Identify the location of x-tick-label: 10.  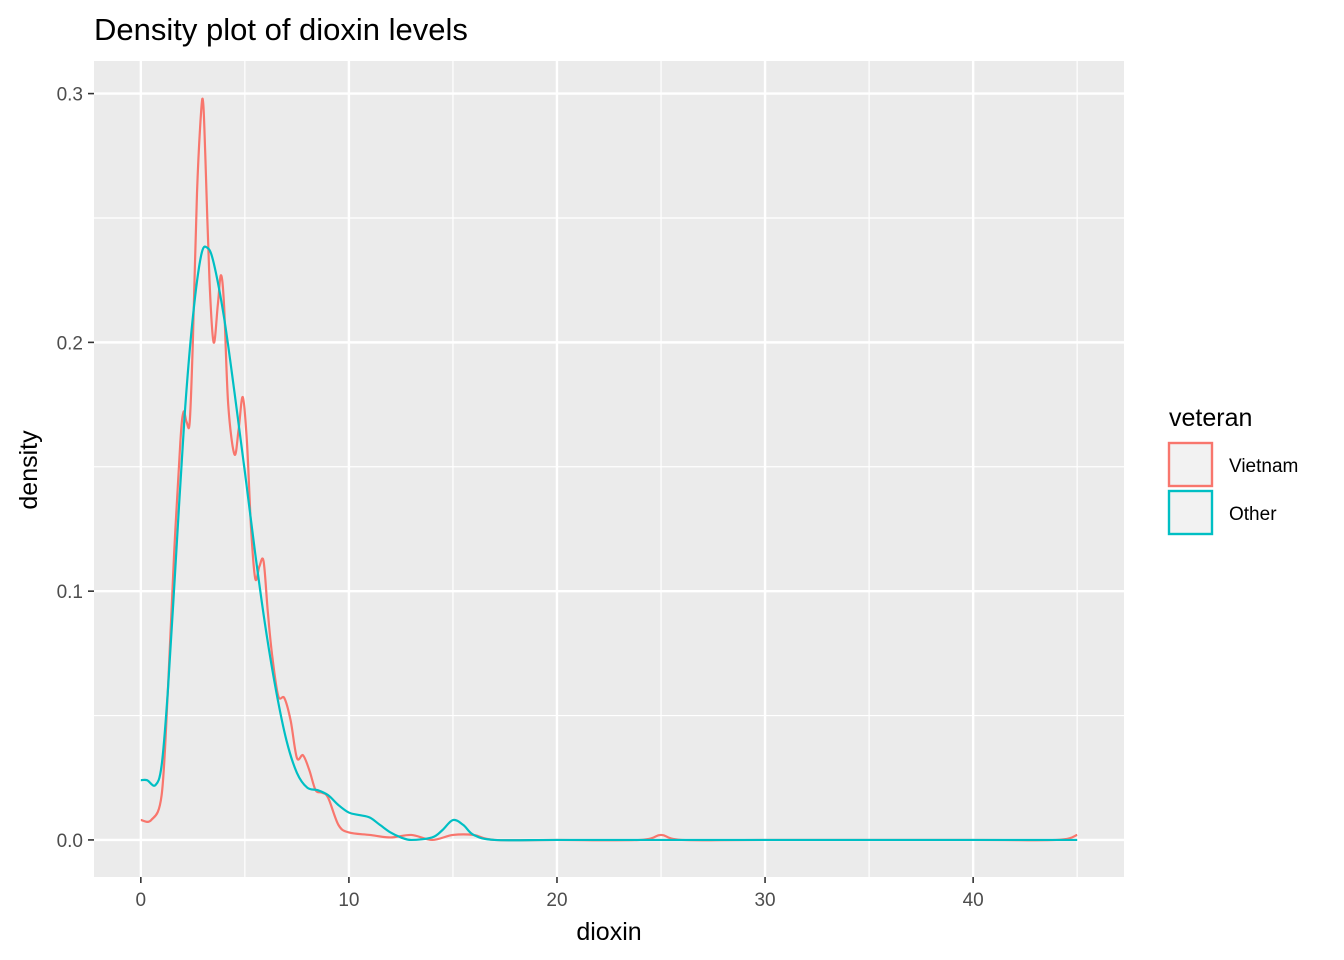
(348, 900).